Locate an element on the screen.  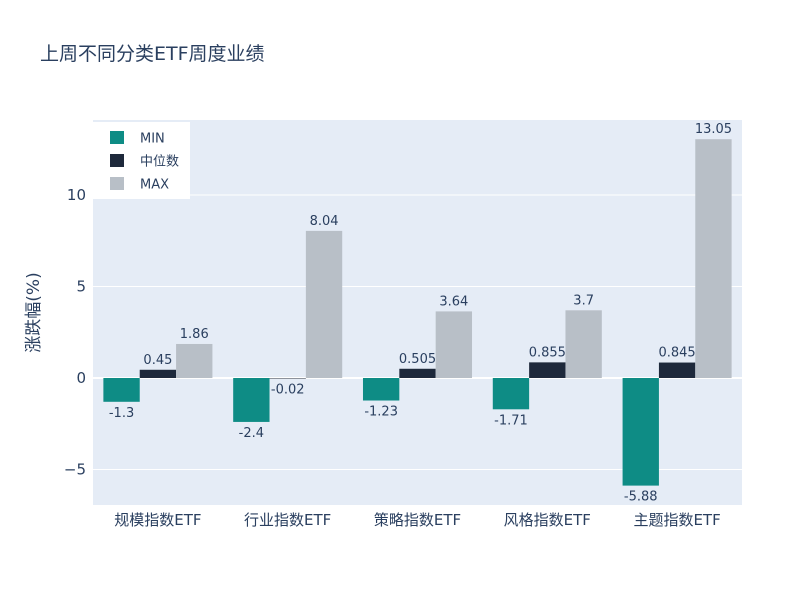
data-label-min-4: -5.88 is located at coordinates (641, 497).